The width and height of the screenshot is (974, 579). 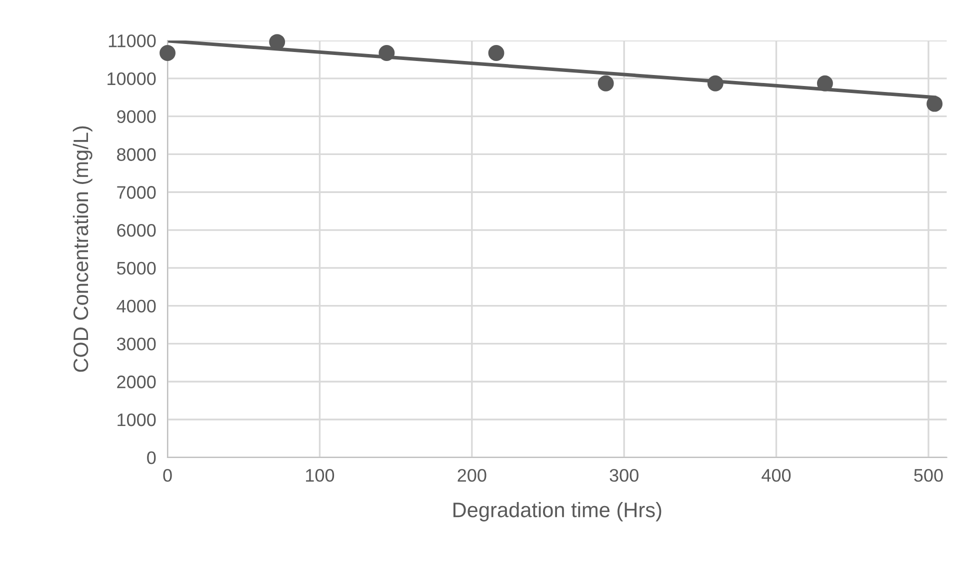 I want to click on y-axis-title: COD Concentration (mg/L), so click(x=82, y=249).